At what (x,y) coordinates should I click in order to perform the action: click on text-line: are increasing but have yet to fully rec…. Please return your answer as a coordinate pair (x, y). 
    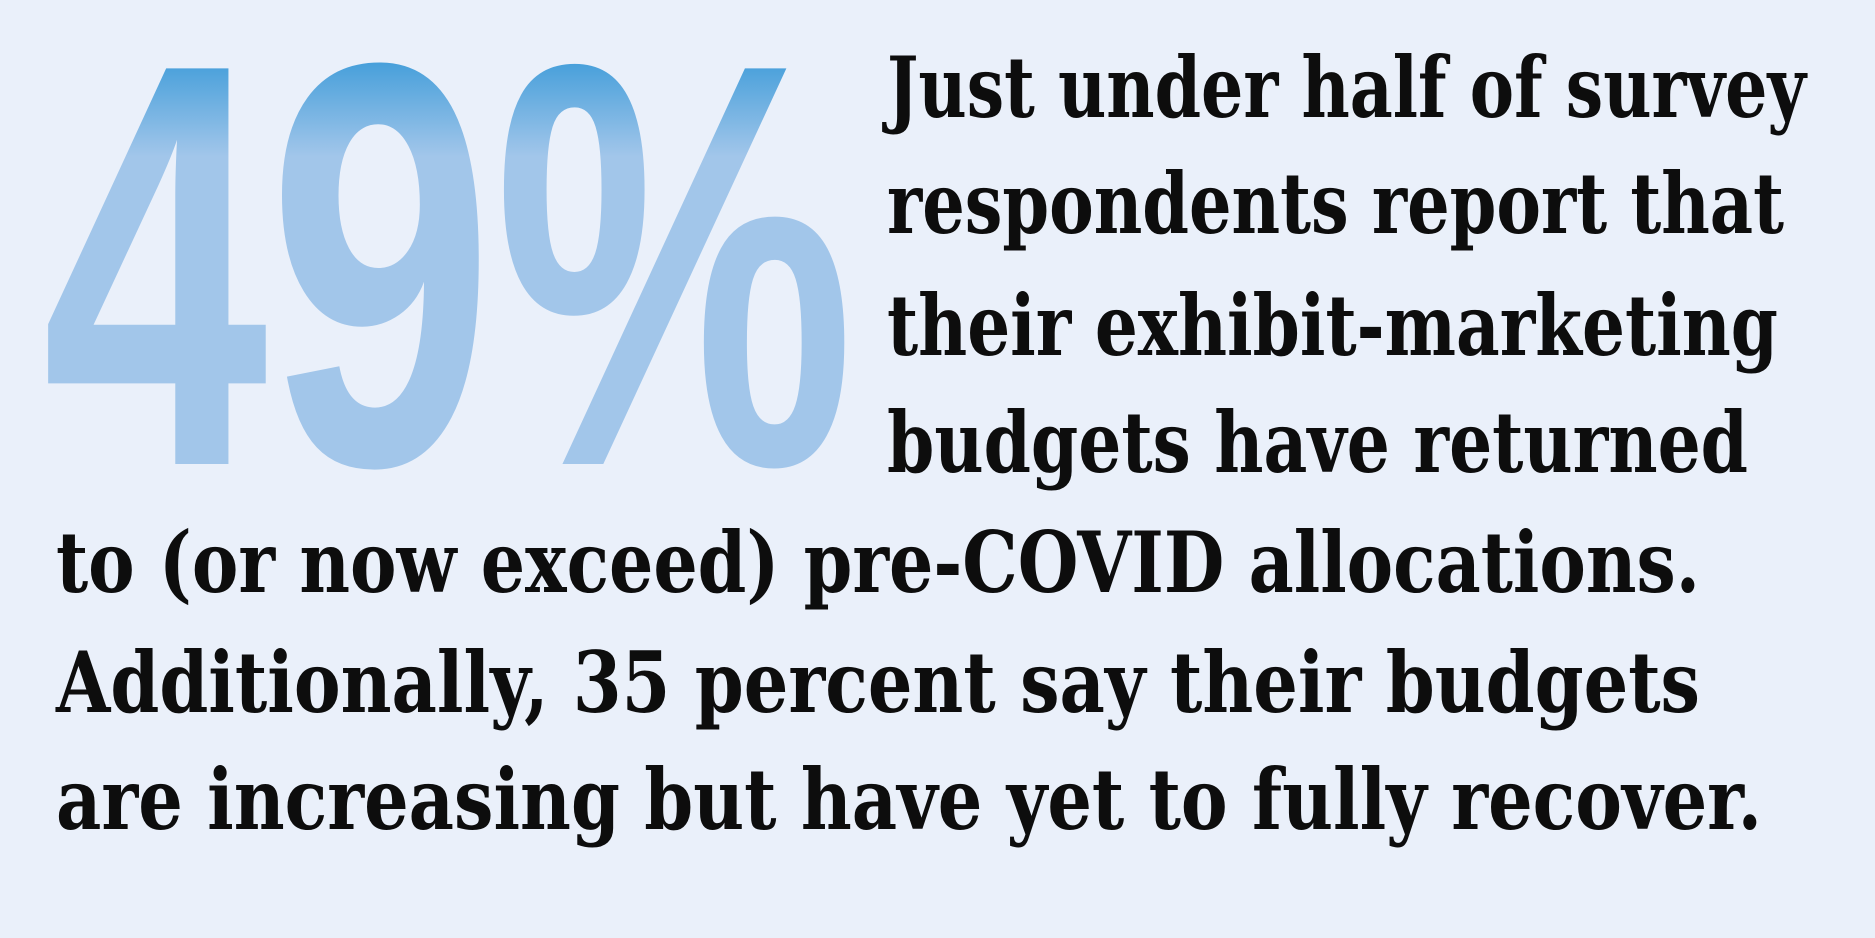
    Looking at the image, I should click on (909, 799).